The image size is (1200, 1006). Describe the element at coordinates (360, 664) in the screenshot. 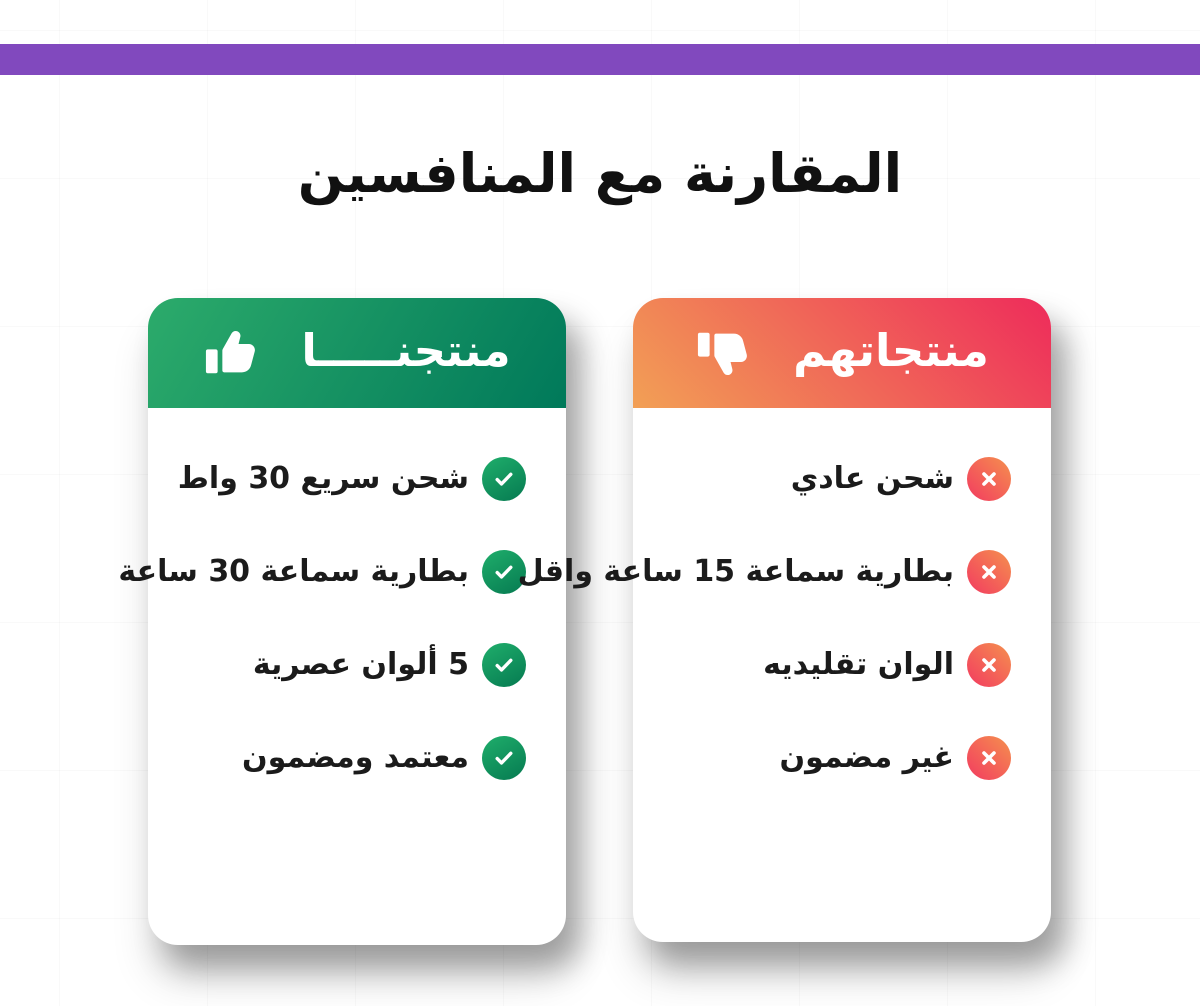

I see `item-label: 5 ألوان عصرية` at that location.